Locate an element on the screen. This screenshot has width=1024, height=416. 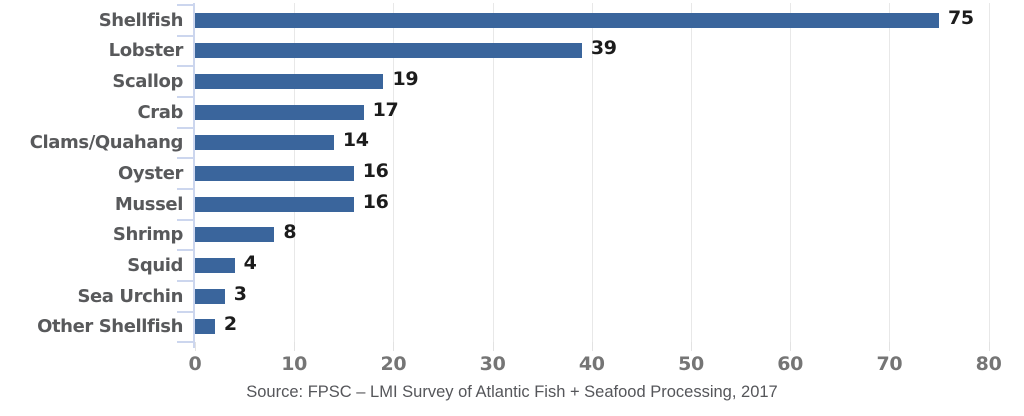
value-label: 39 is located at coordinates (603, 48).